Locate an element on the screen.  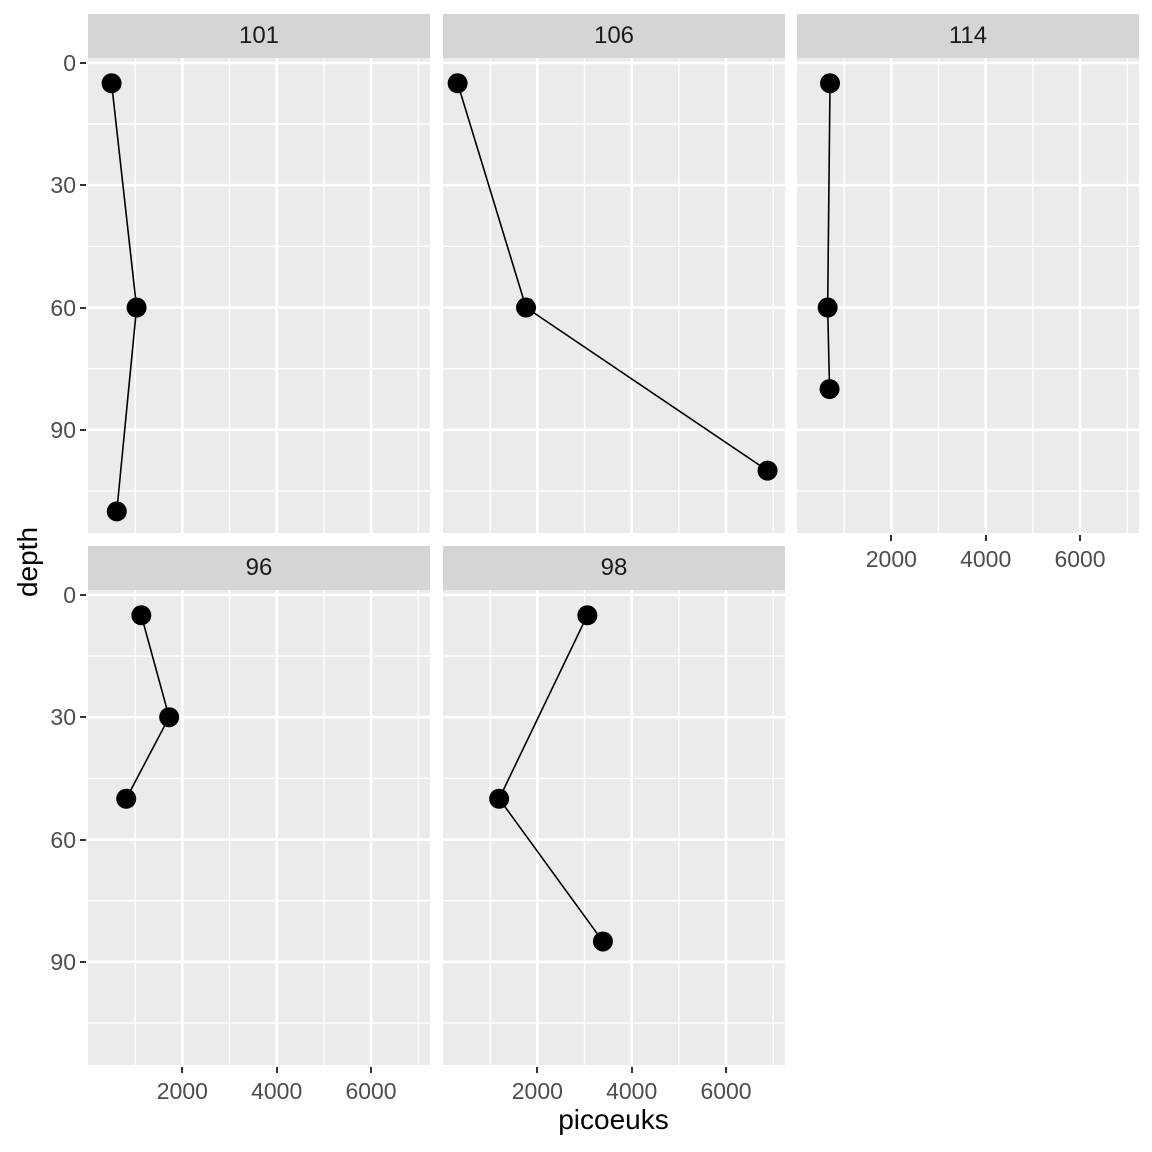
facet-label: 106 is located at coordinates (614, 35).